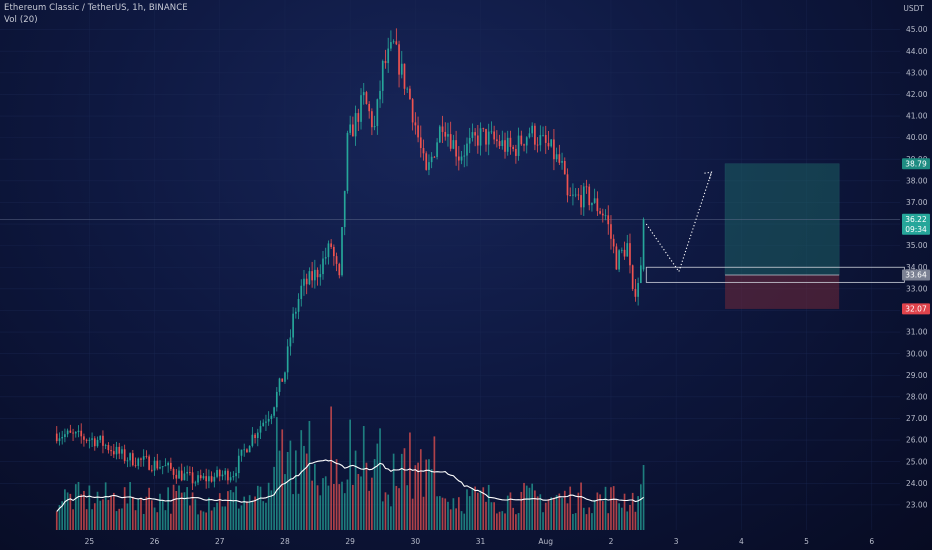 This screenshot has height=550, width=932. What do you see at coordinates (917, 72) in the screenshot?
I see `y-tick-label: 43.00` at bounding box center [917, 72].